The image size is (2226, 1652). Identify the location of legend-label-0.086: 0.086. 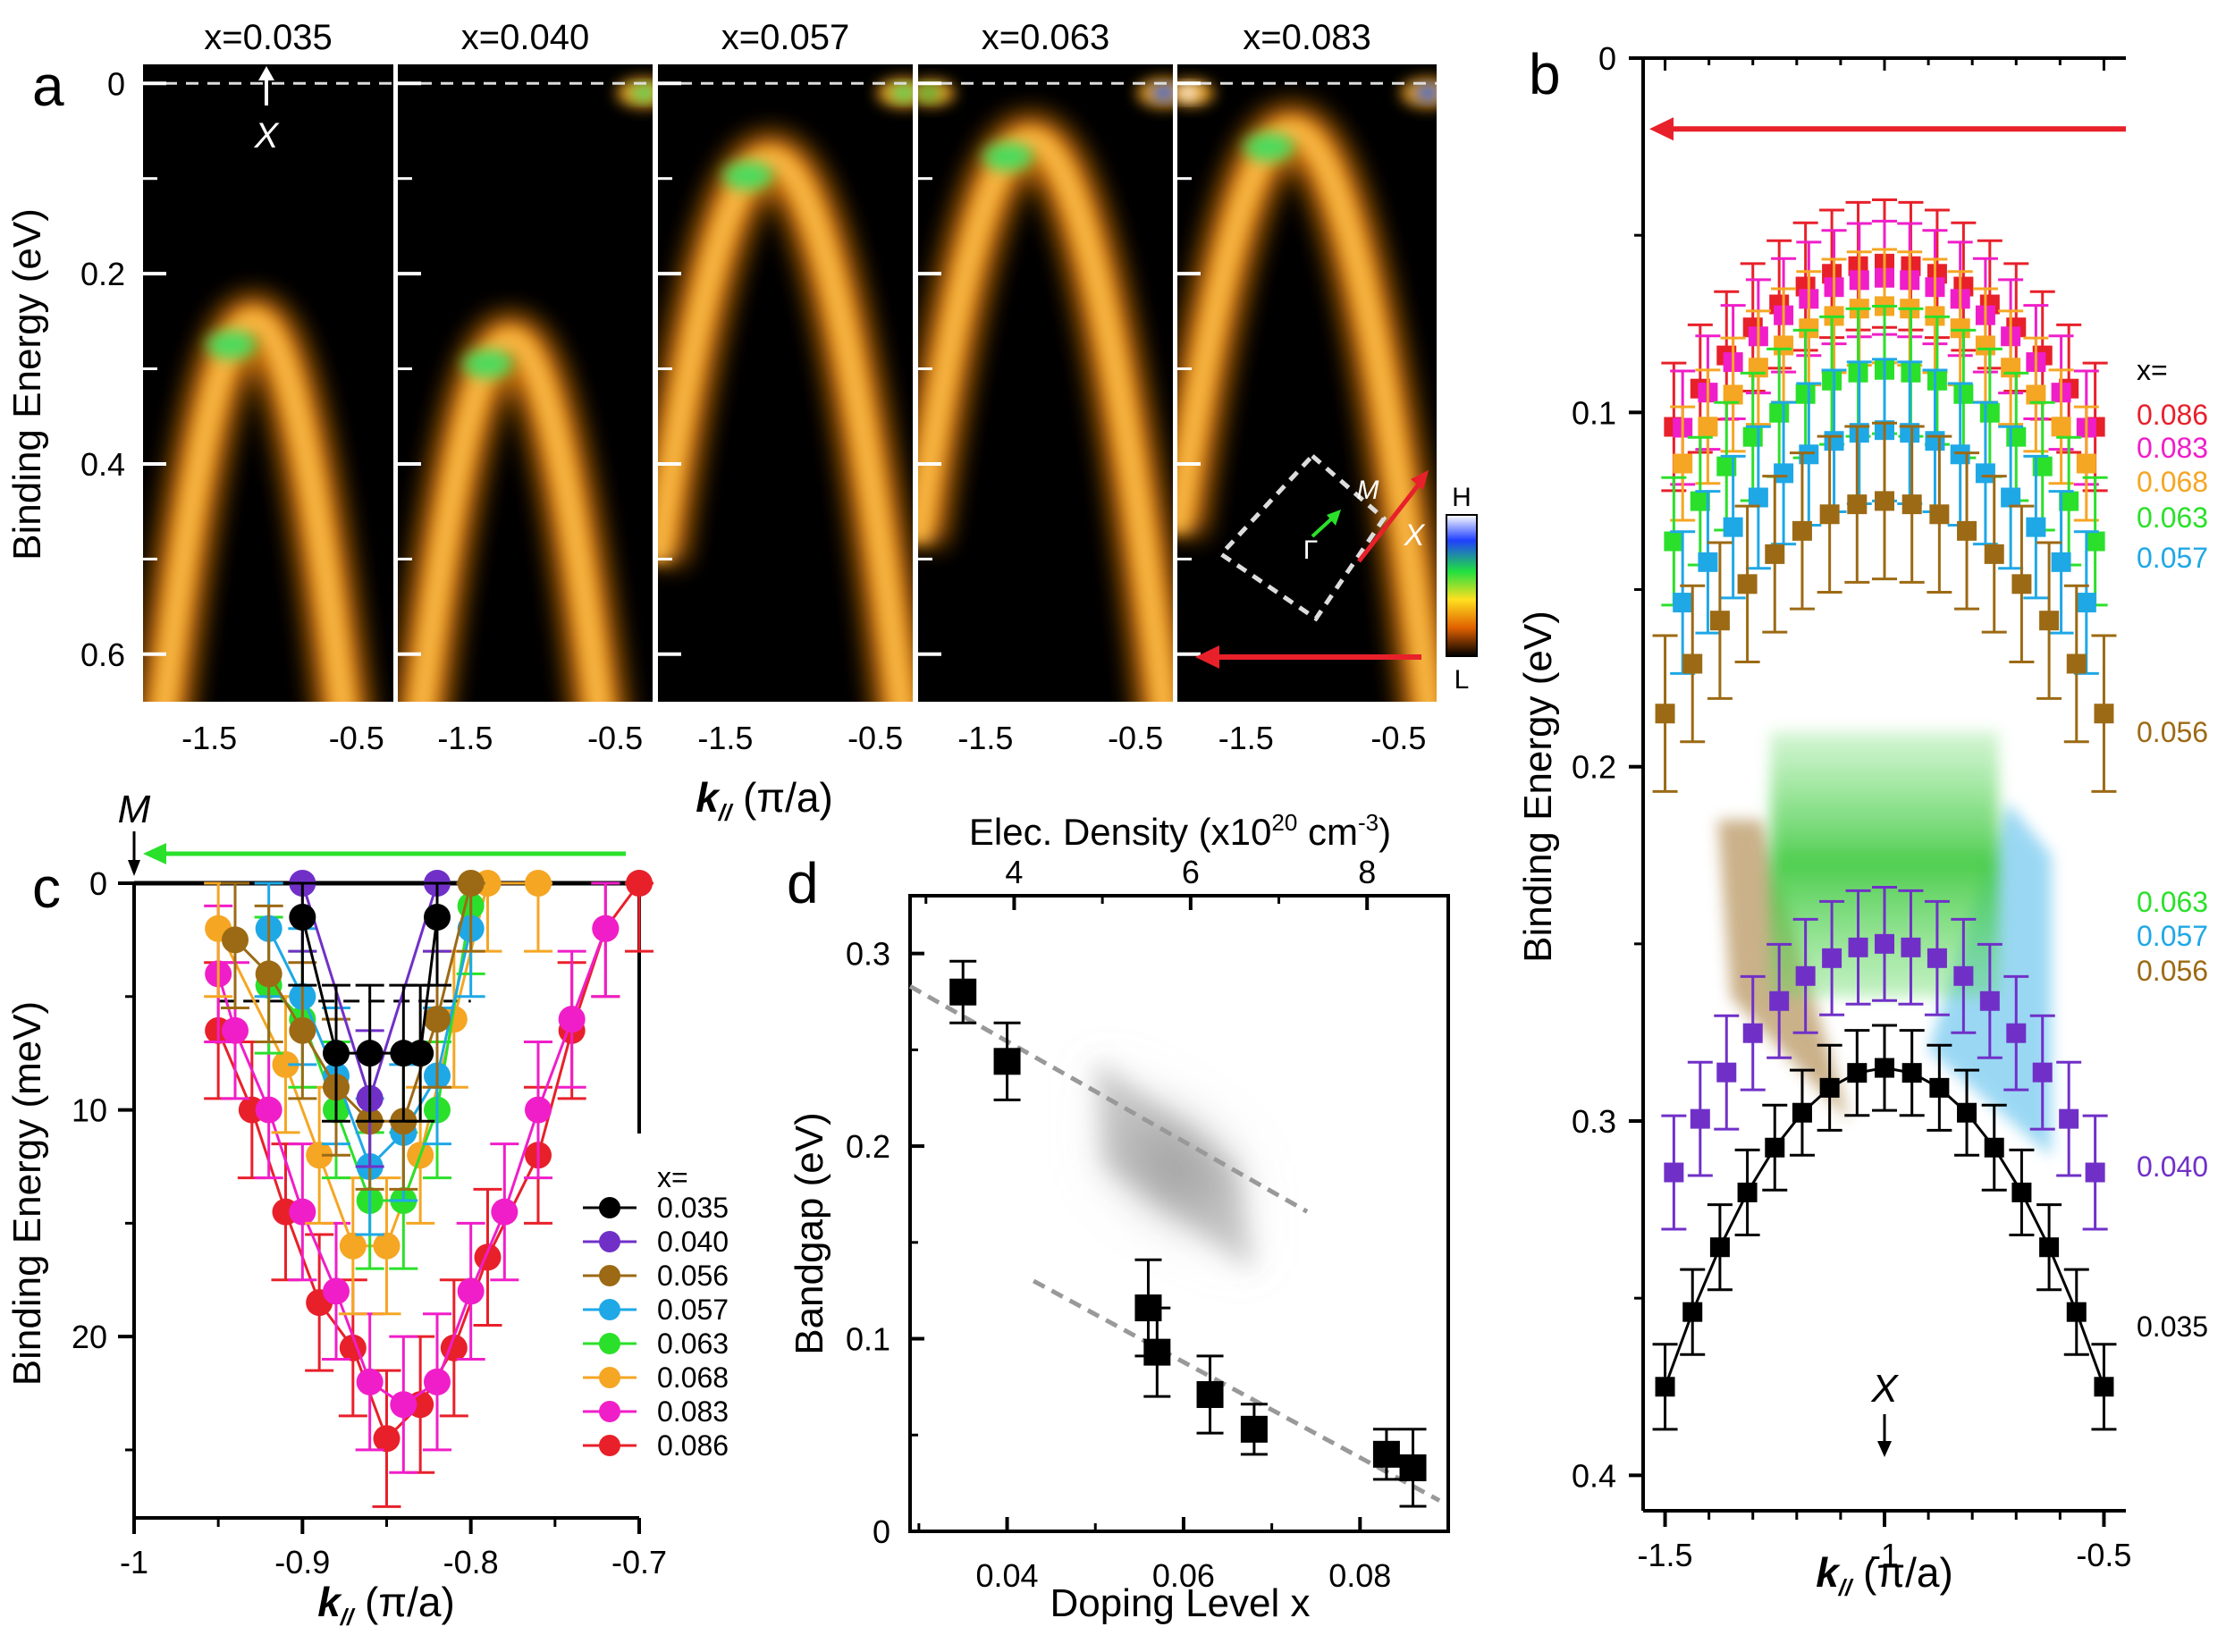
(693, 1445).